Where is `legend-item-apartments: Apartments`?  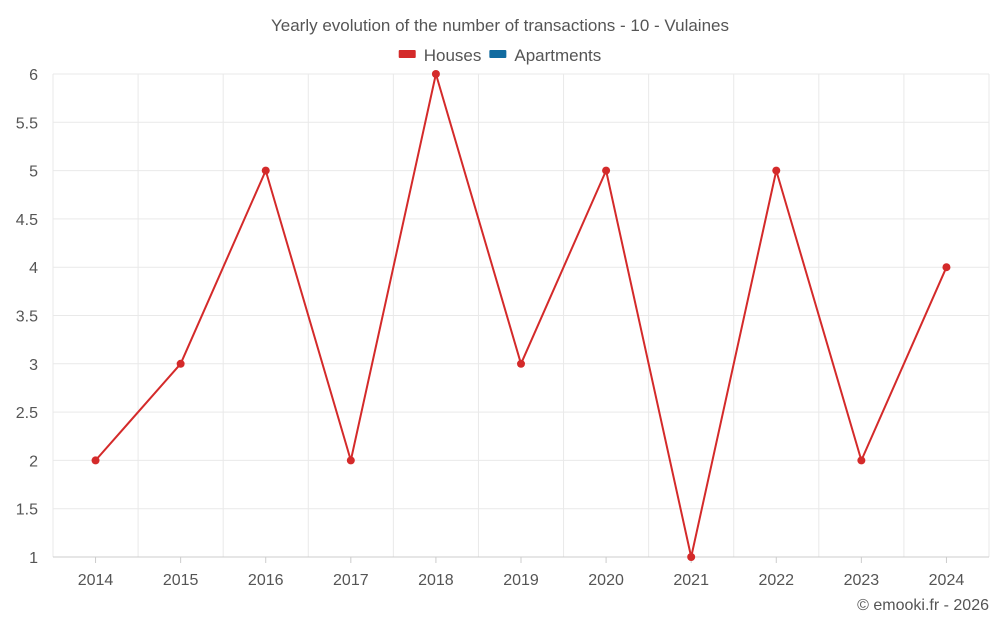 legend-item-apartments: Apartments is located at coordinates (545, 55).